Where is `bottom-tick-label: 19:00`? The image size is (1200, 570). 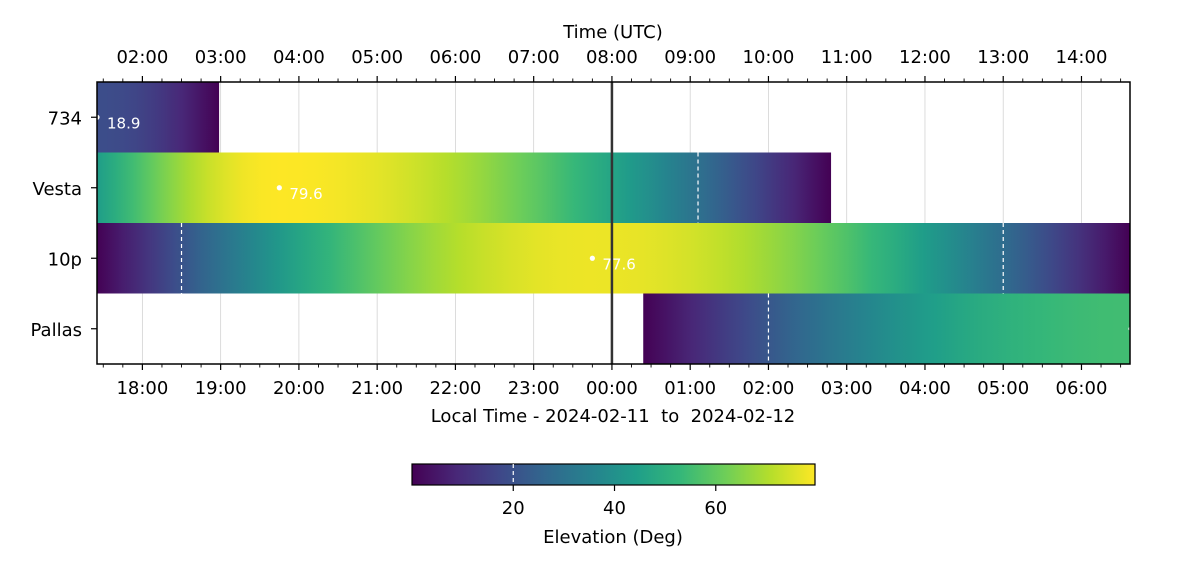 bottom-tick-label: 19:00 is located at coordinates (221, 388).